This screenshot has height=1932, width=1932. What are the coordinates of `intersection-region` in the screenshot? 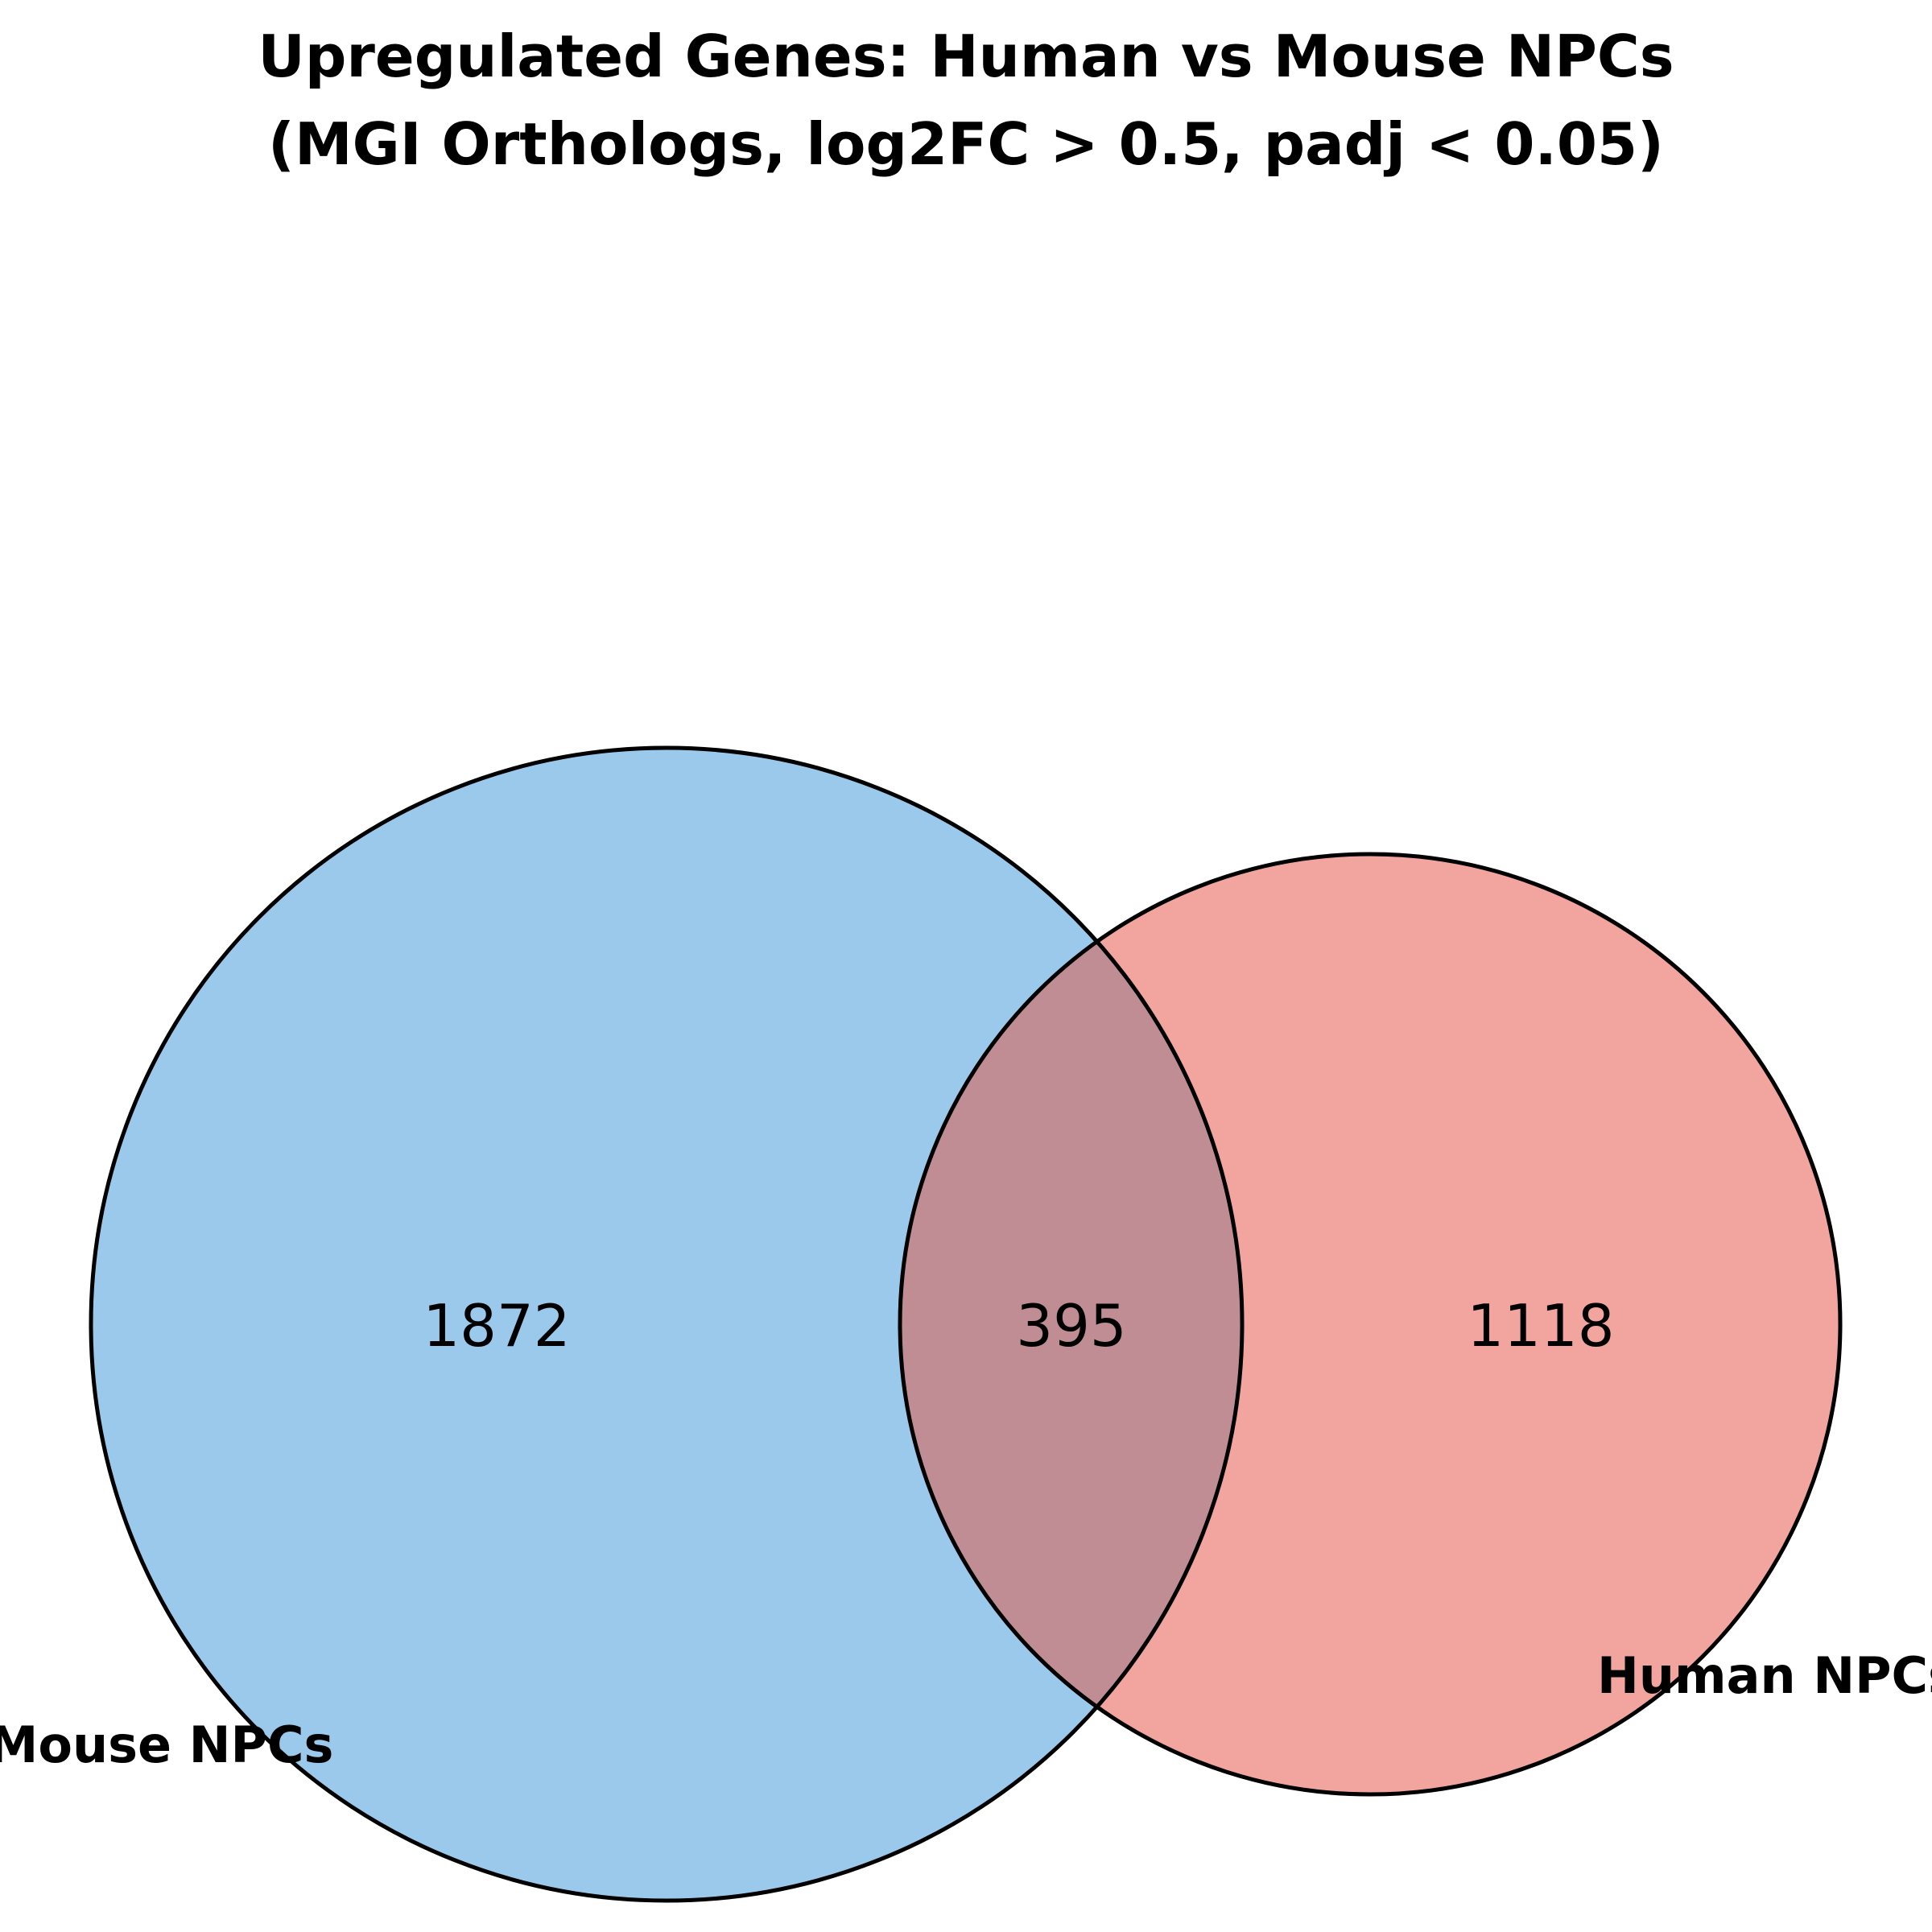 It's located at (1071, 1324).